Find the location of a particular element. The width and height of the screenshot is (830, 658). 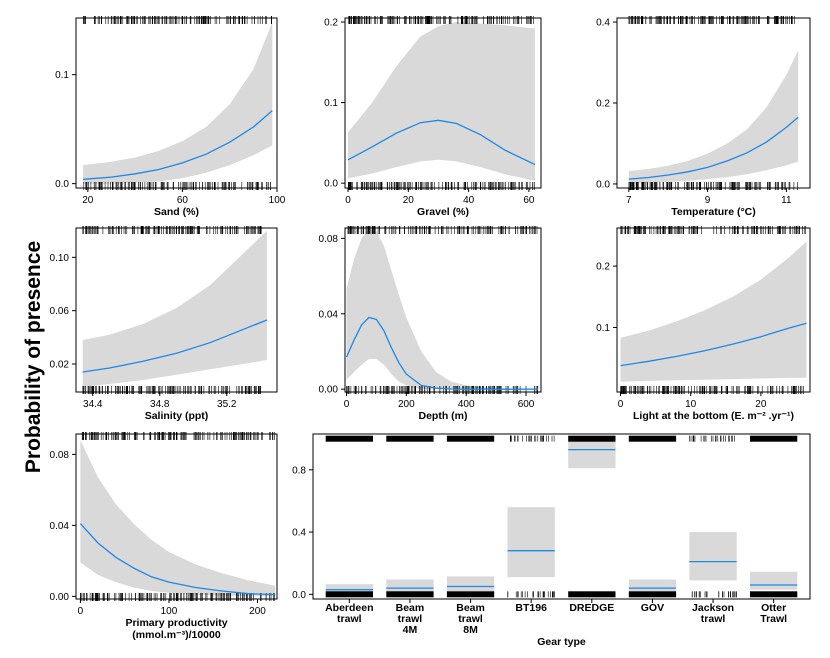

salinity-x-tick-label: 34.8 is located at coordinates (160, 404).